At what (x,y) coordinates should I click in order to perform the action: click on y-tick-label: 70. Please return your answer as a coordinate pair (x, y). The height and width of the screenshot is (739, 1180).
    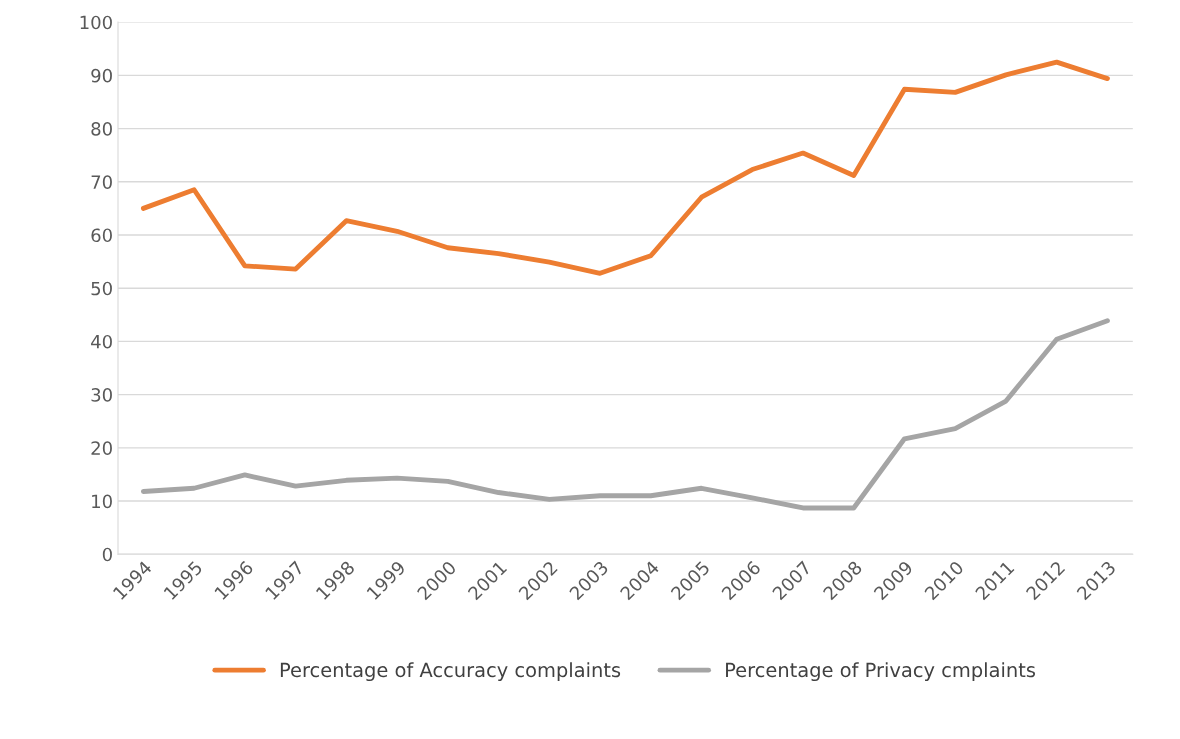
    Looking at the image, I should click on (101, 182).